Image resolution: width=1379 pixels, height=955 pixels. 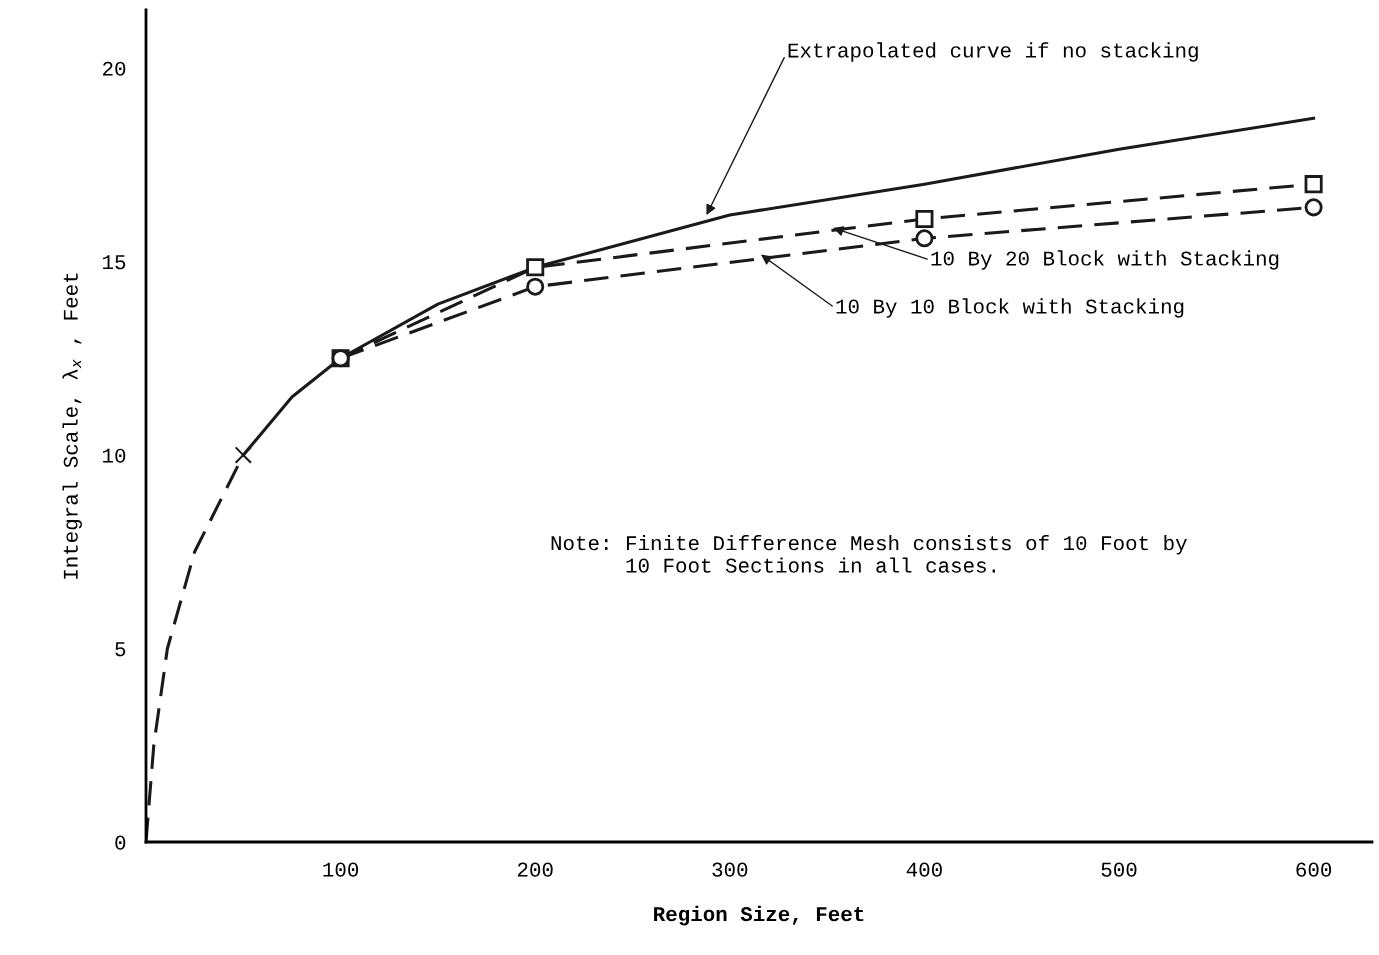 What do you see at coordinates (1105, 260) in the screenshot?
I see `annotation: 10 By 20 Block with Stacking` at bounding box center [1105, 260].